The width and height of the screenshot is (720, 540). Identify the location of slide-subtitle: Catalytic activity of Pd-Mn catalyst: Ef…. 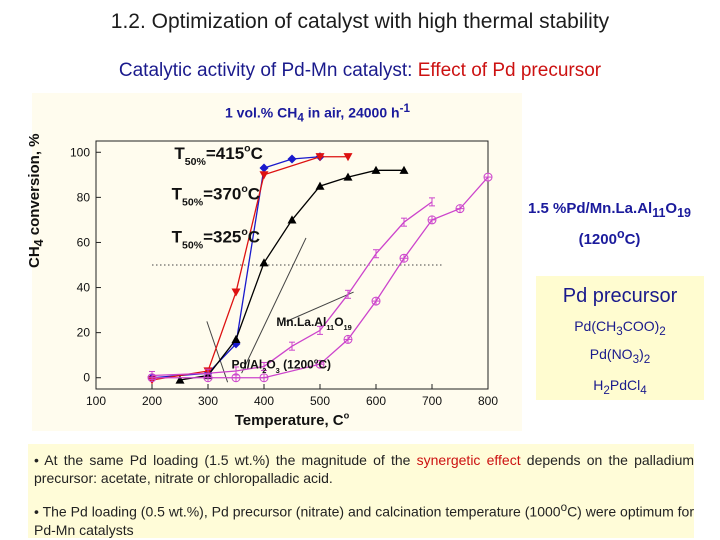
(360, 71).